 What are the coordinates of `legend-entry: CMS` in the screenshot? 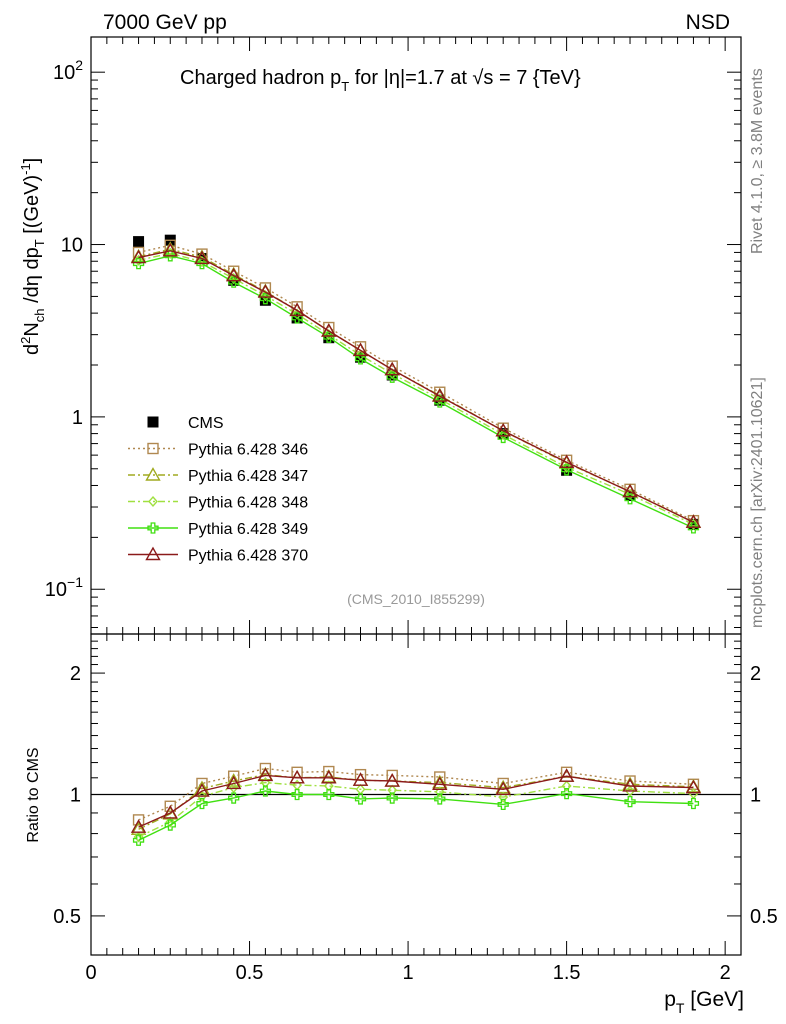 It's located at (185, 423).